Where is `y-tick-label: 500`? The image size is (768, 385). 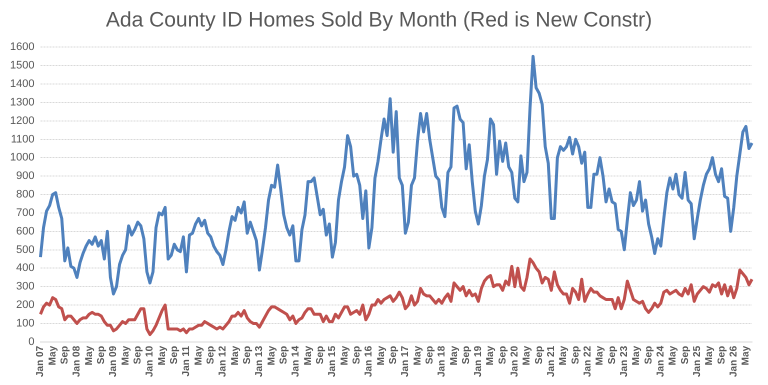
y-tick-label: 500 is located at coordinates (25, 250).